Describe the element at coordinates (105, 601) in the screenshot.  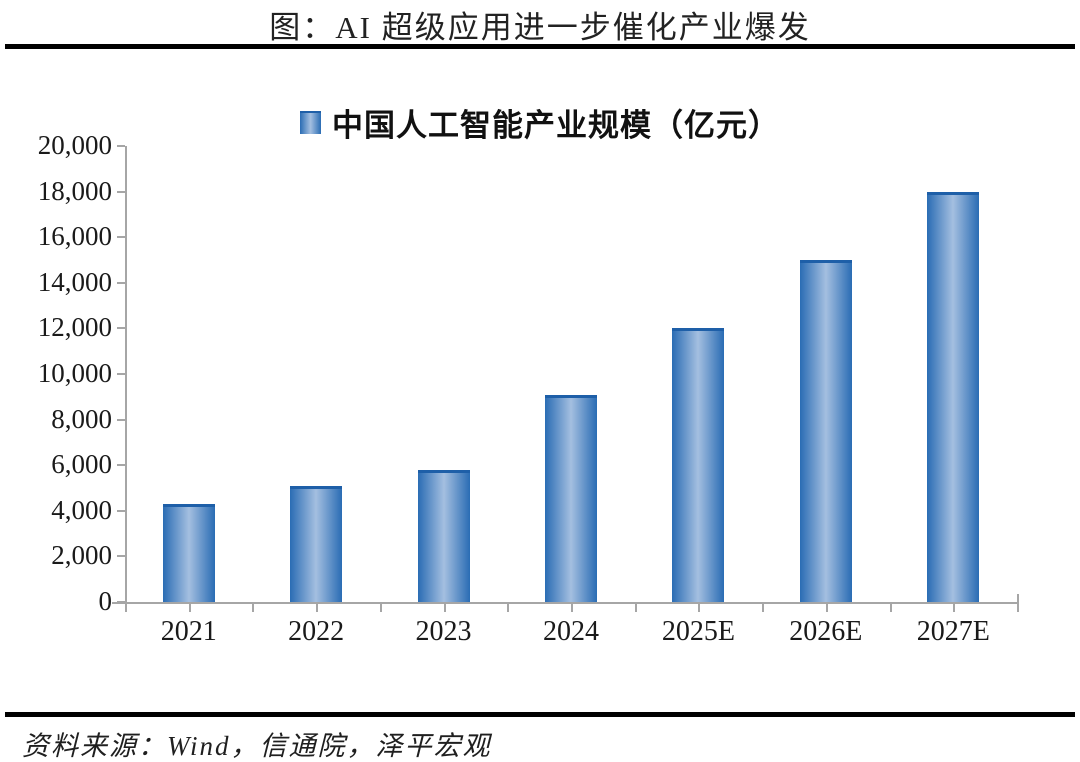
I see `y-axis-tick-label: 0` at that location.